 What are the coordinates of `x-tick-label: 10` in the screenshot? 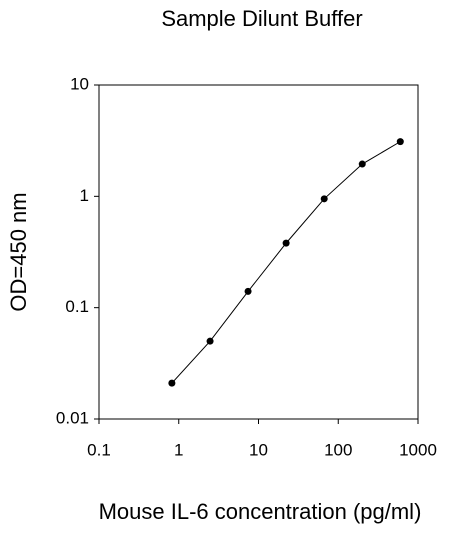 It's located at (258, 449).